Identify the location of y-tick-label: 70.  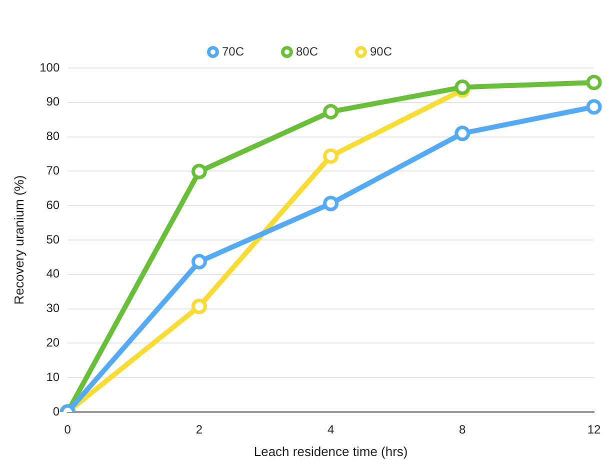
(53, 171).